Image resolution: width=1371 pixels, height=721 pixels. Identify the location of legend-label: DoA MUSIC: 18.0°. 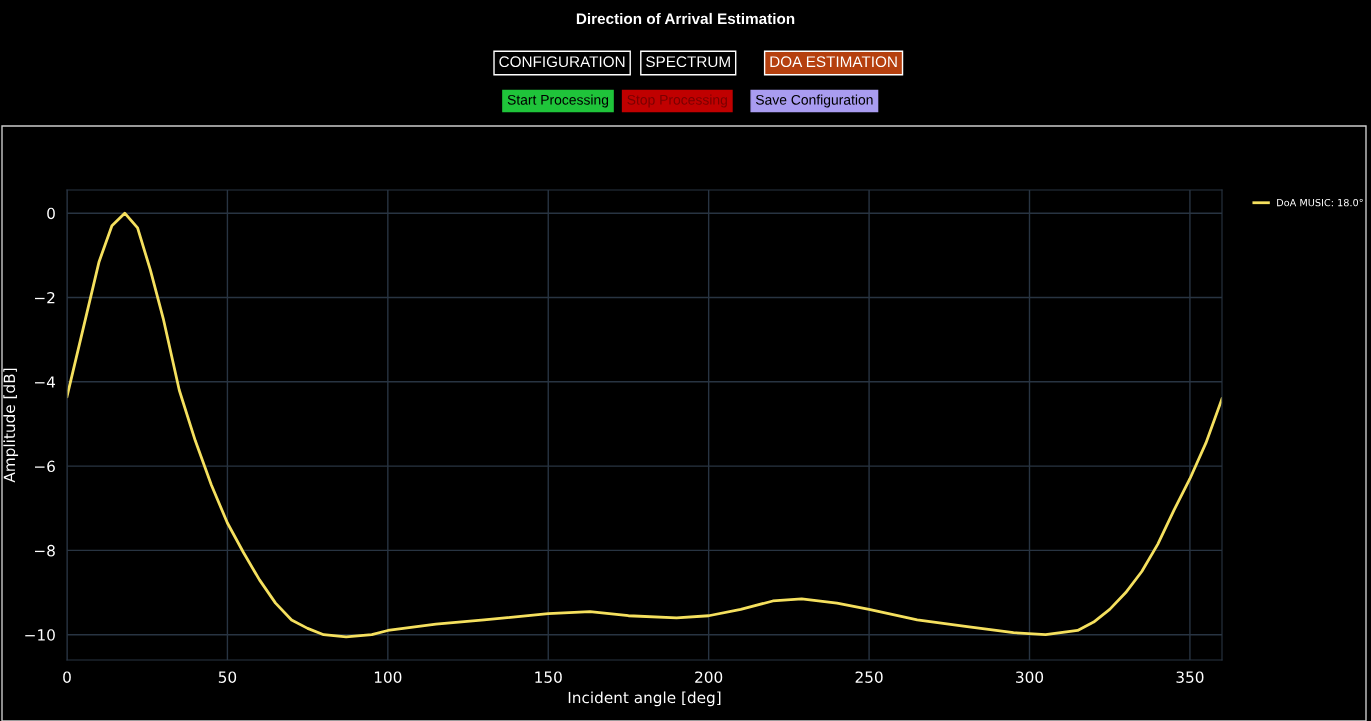
(1320, 202).